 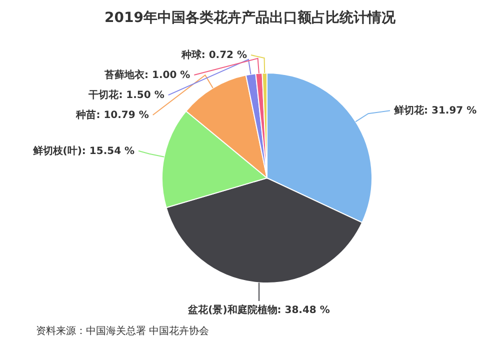 What do you see at coordinates (213, 55) in the screenshot?
I see `slice-label: 种球: 0.72 %` at bounding box center [213, 55].